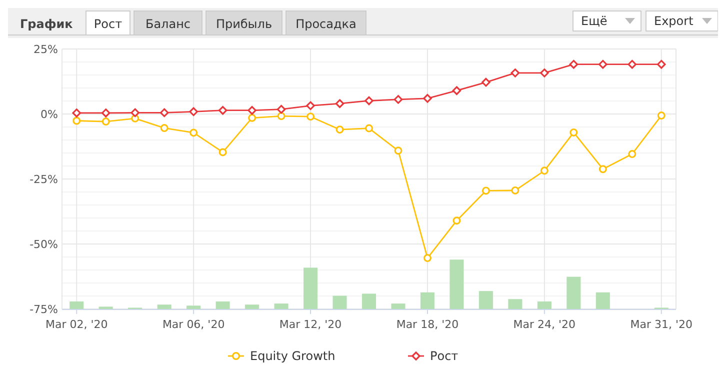 The height and width of the screenshot is (380, 726). What do you see at coordinates (168, 23) in the screenshot?
I see `tab: Баланс` at bounding box center [168, 23].